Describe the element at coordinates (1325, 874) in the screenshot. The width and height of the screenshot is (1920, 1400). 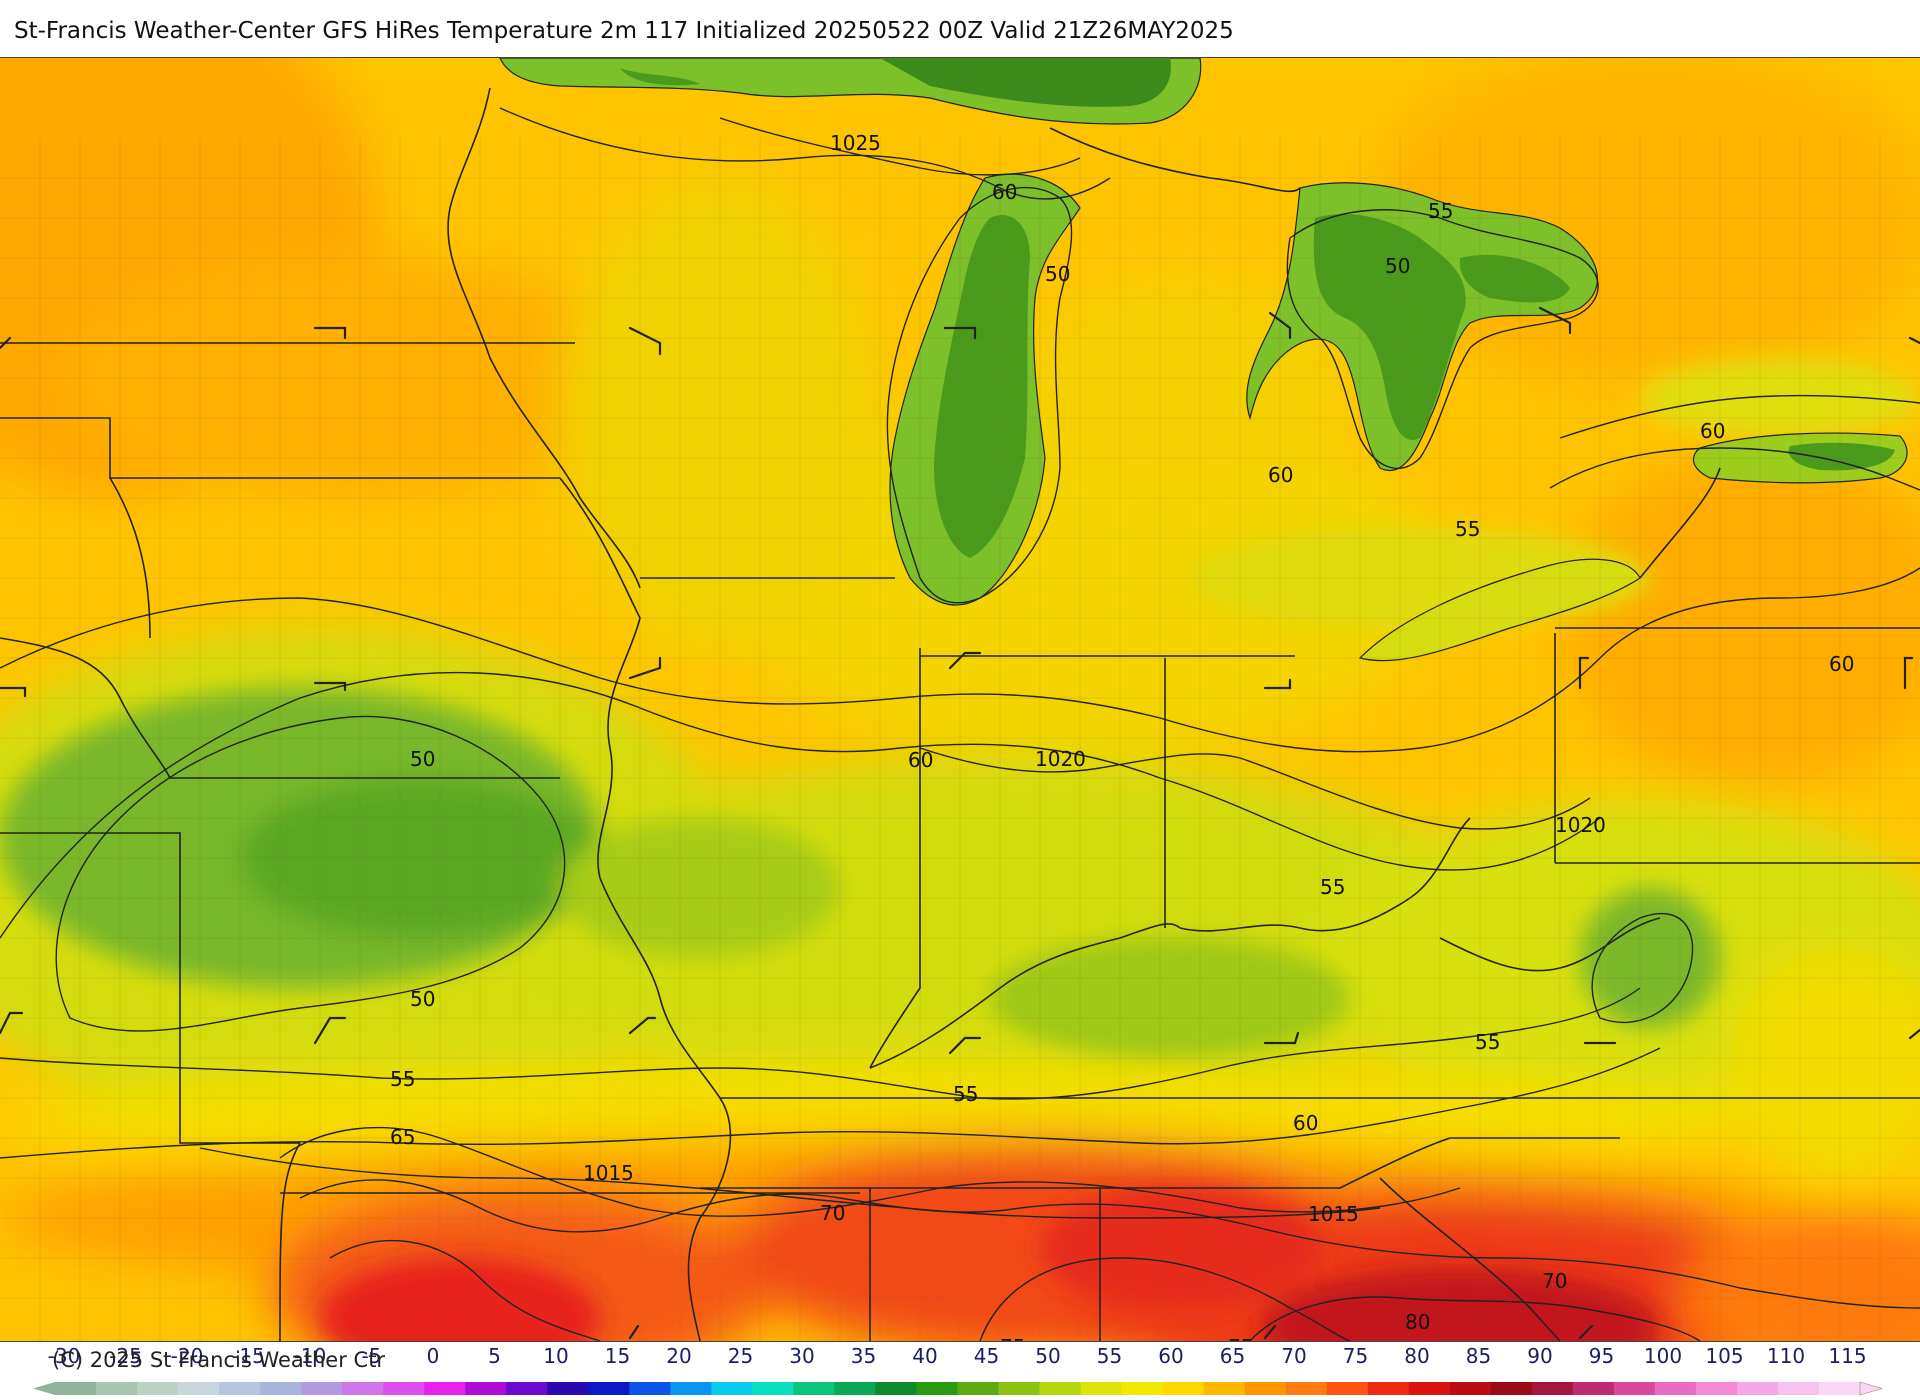
I see `border-oh-wv` at that location.